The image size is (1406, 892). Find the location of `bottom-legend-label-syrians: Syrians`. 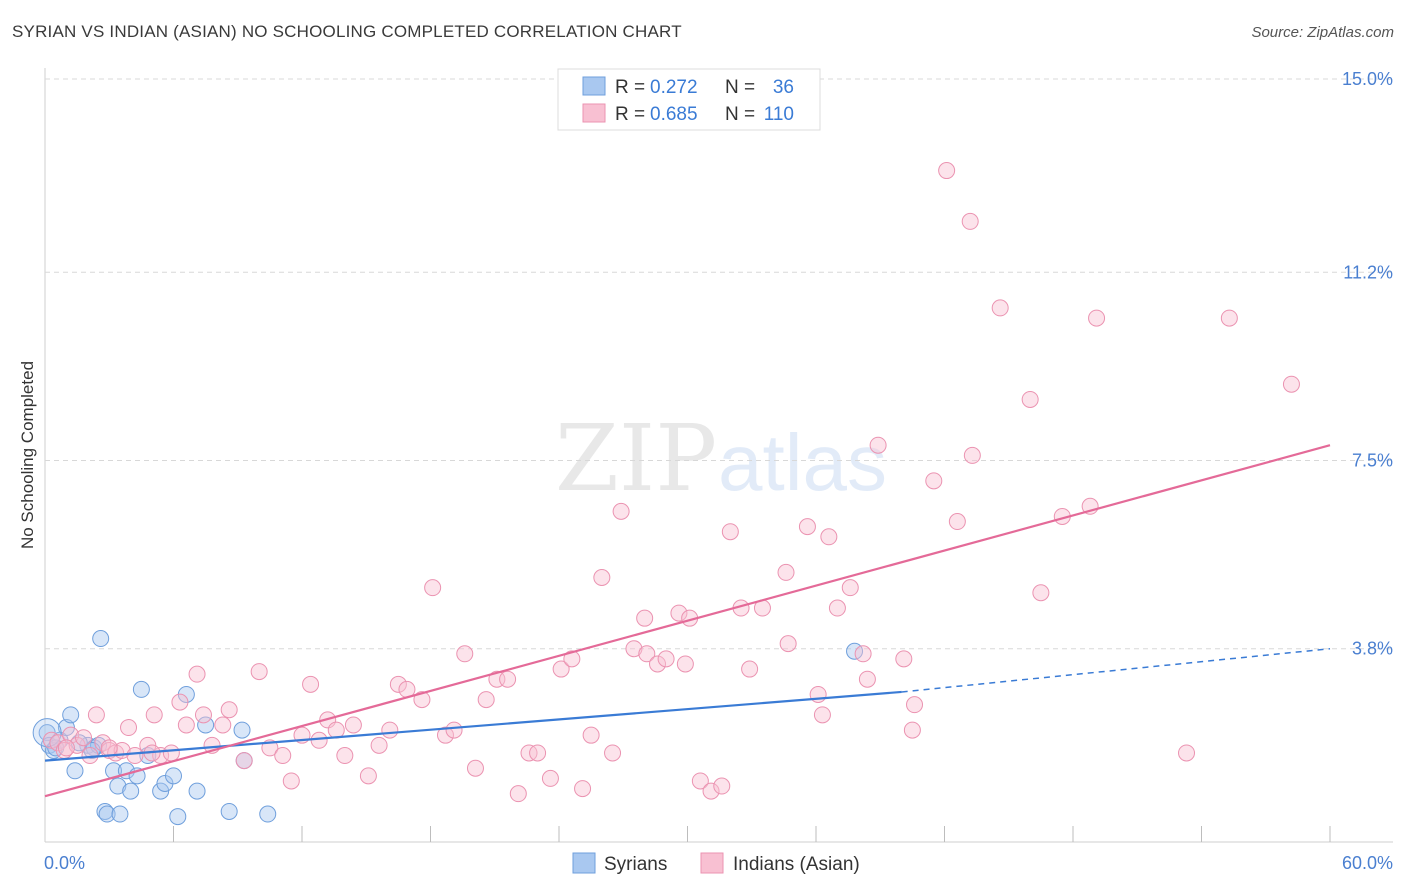

bottom-legend-label-syrians: Syrians is located at coordinates (635, 864).